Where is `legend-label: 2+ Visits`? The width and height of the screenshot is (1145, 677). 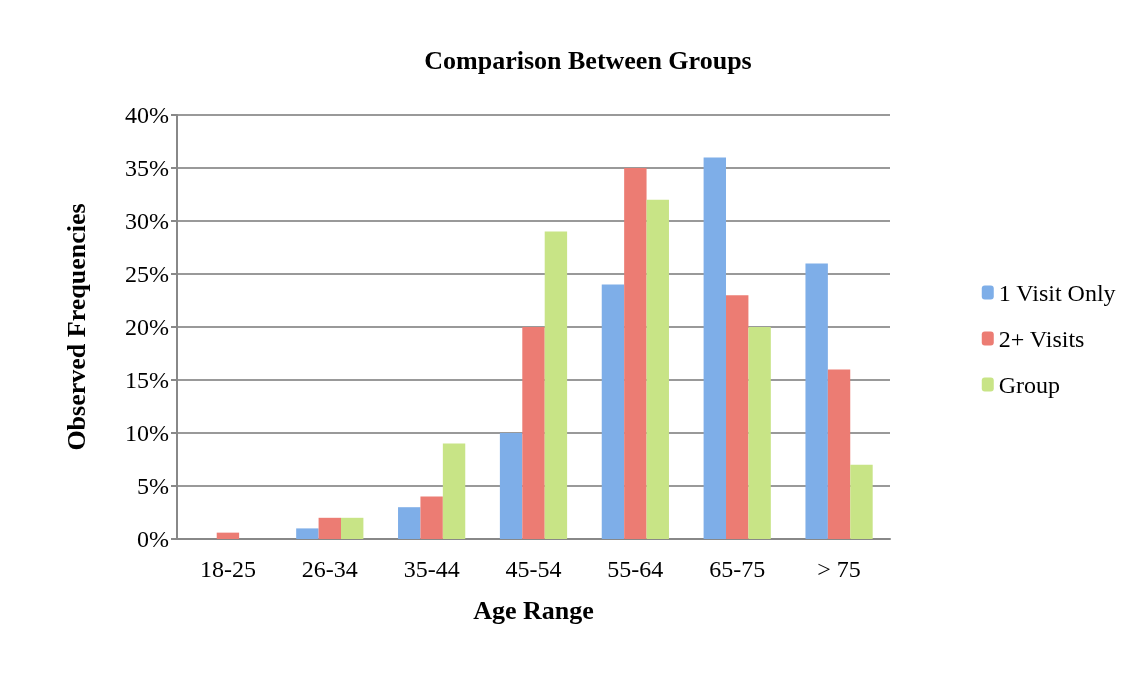 legend-label: 2+ Visits is located at coordinates (1041, 338).